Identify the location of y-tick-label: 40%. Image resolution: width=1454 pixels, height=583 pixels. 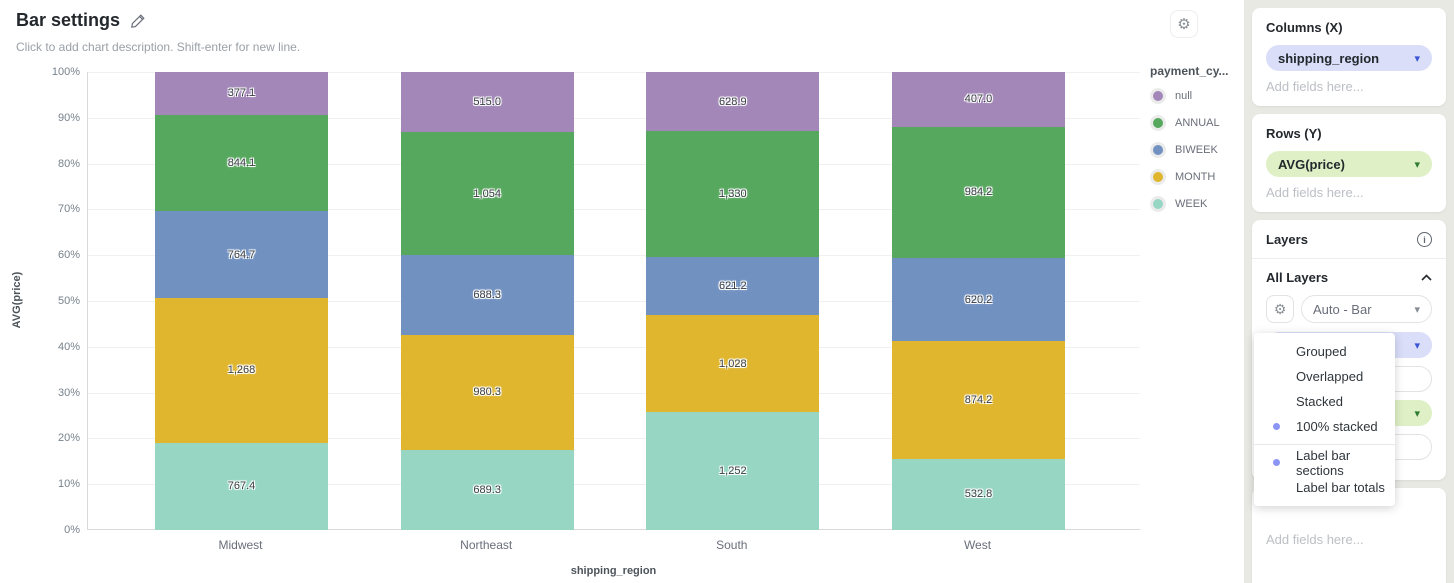
(68, 346).